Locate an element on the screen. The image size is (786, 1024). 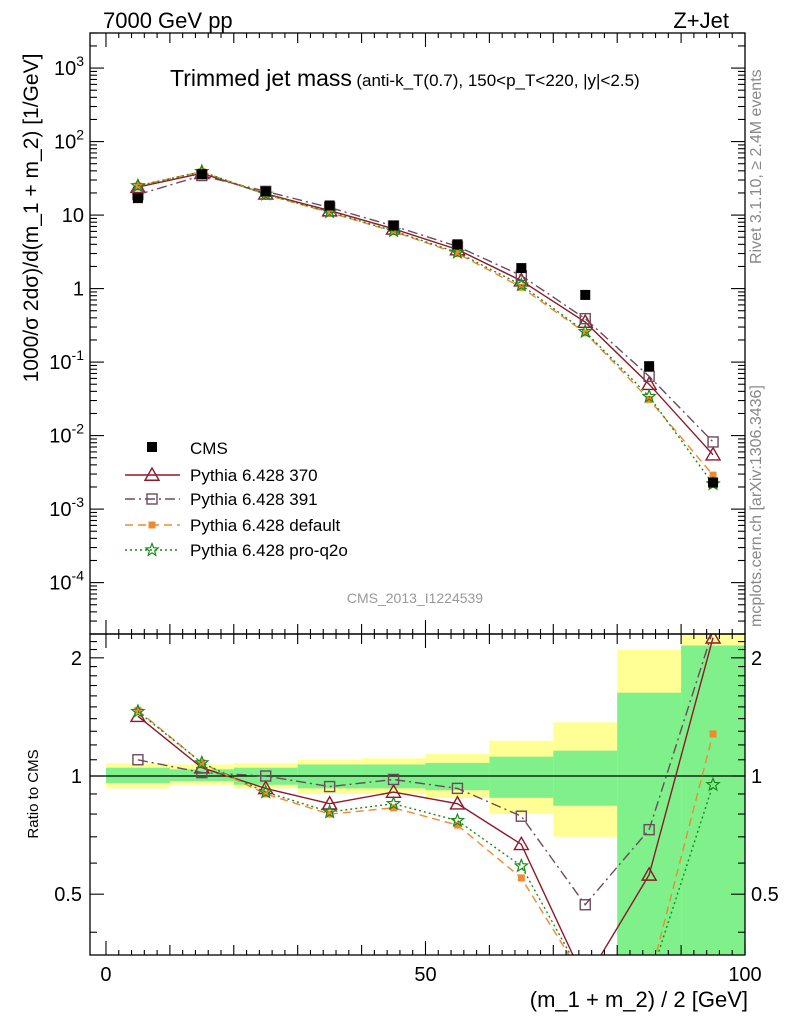
legend-label: Pythia 6.428 370 is located at coordinates (254, 475).